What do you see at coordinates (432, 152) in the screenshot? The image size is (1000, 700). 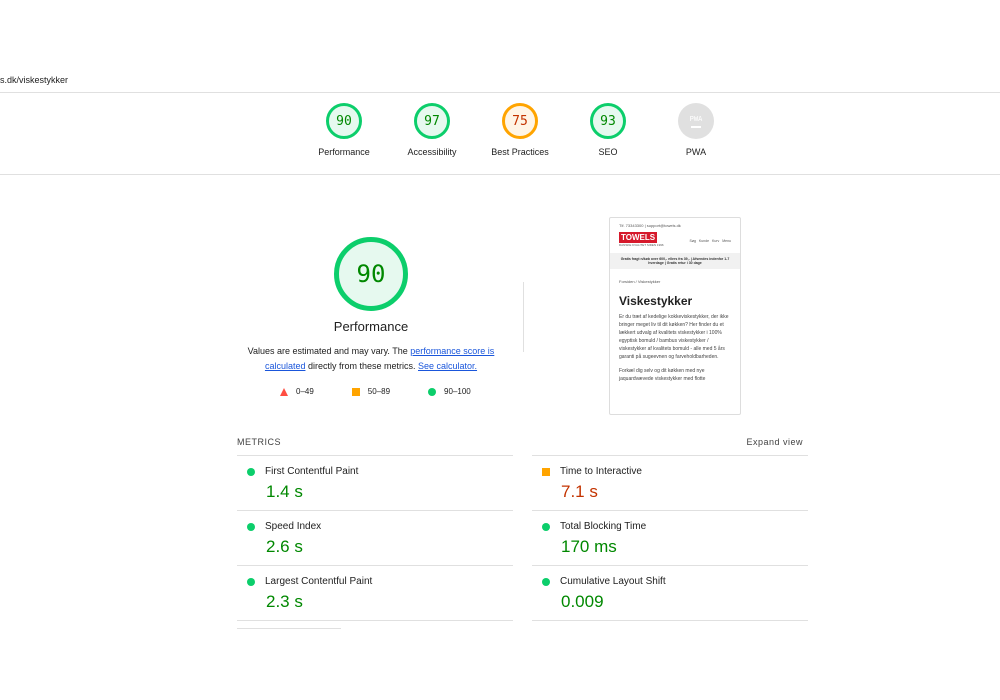 I see `gauge-label: Accessibility` at bounding box center [432, 152].